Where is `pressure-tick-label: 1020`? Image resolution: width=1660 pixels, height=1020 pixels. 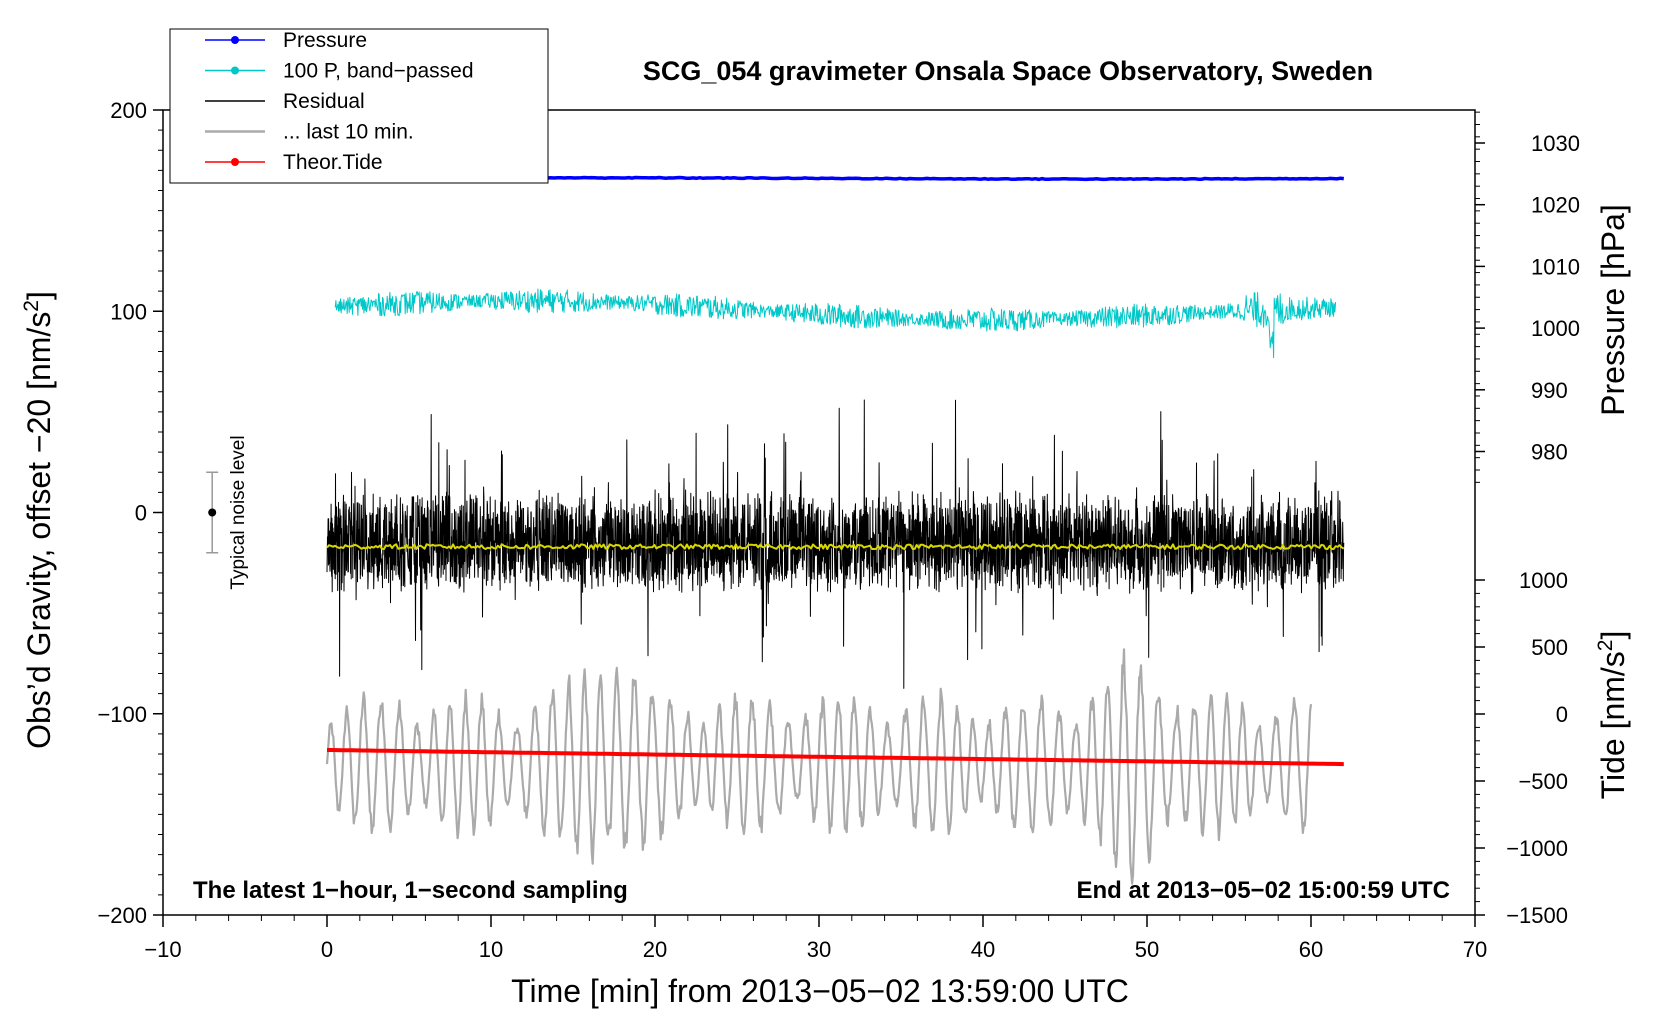 pressure-tick-label: 1020 is located at coordinates (1555, 205).